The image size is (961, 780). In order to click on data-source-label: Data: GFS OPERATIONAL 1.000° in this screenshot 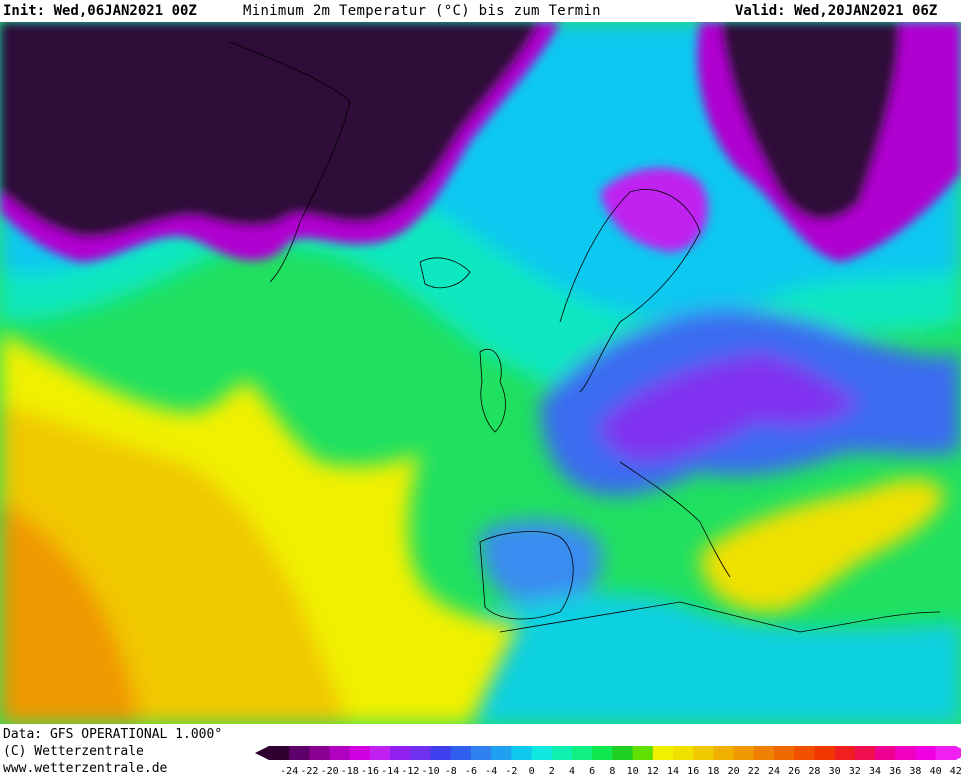, I will do `click(113, 734)`.